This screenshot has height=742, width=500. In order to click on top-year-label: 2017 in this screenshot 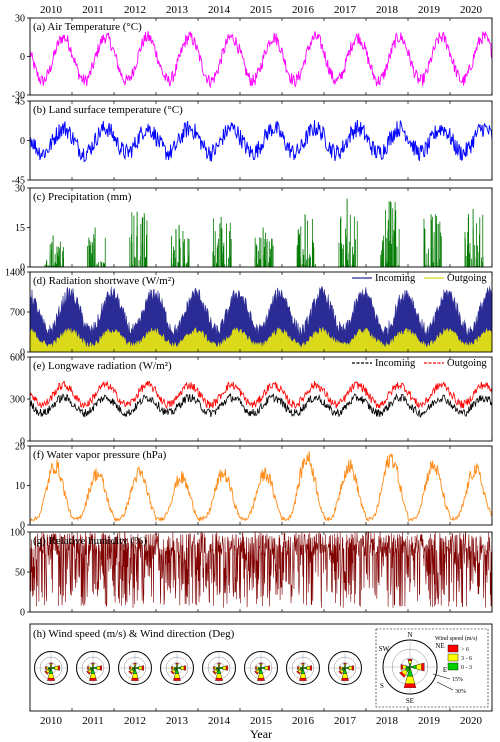, I will do `click(345, 10)`.